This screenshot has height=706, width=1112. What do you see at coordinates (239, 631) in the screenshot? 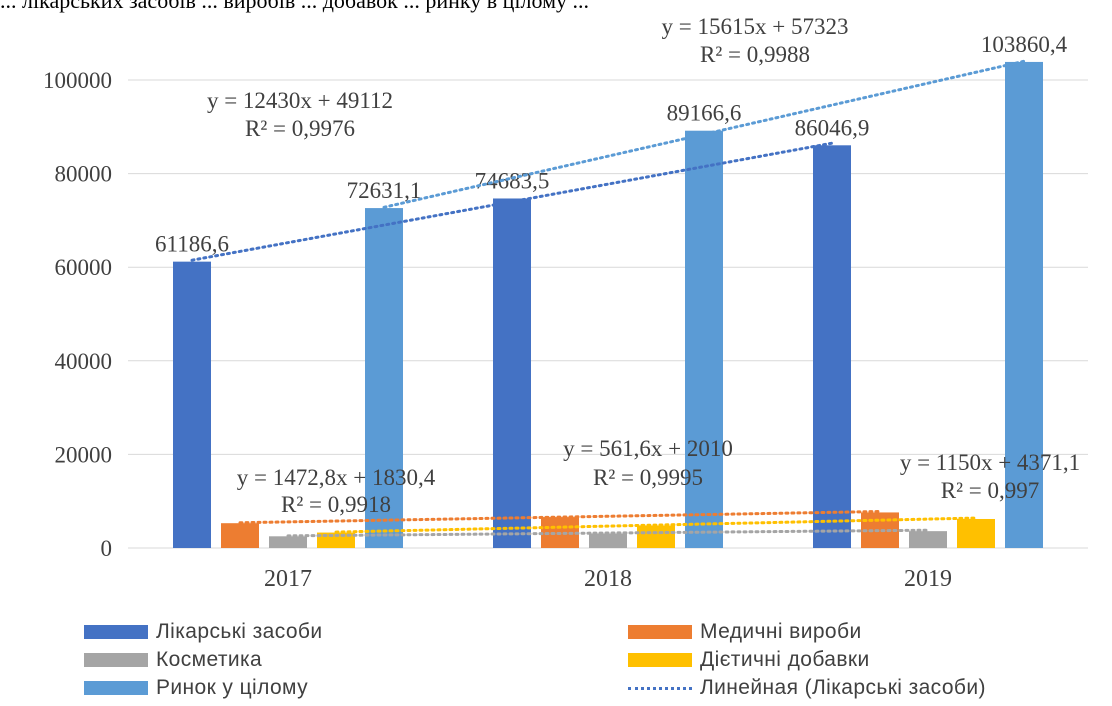
I see `legend-label-likarski: Лікарські засоби` at bounding box center [239, 631].